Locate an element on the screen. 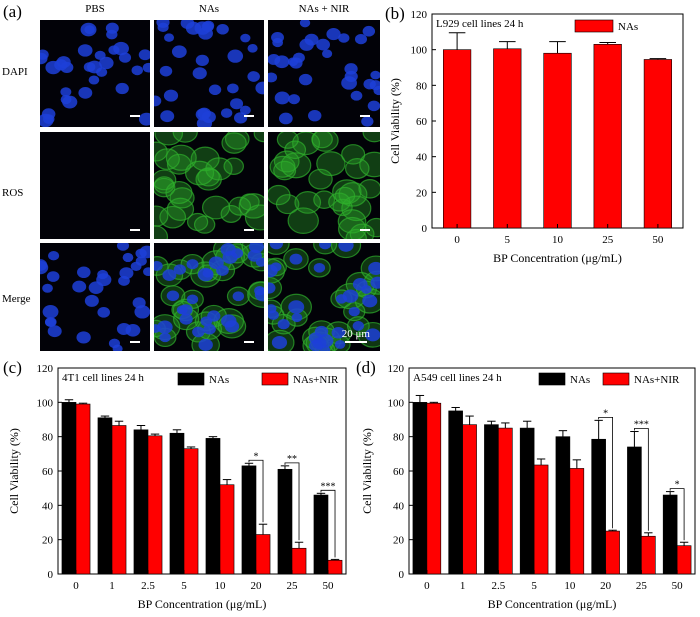  row-label-dapi: DAPI is located at coordinates (15, 72).